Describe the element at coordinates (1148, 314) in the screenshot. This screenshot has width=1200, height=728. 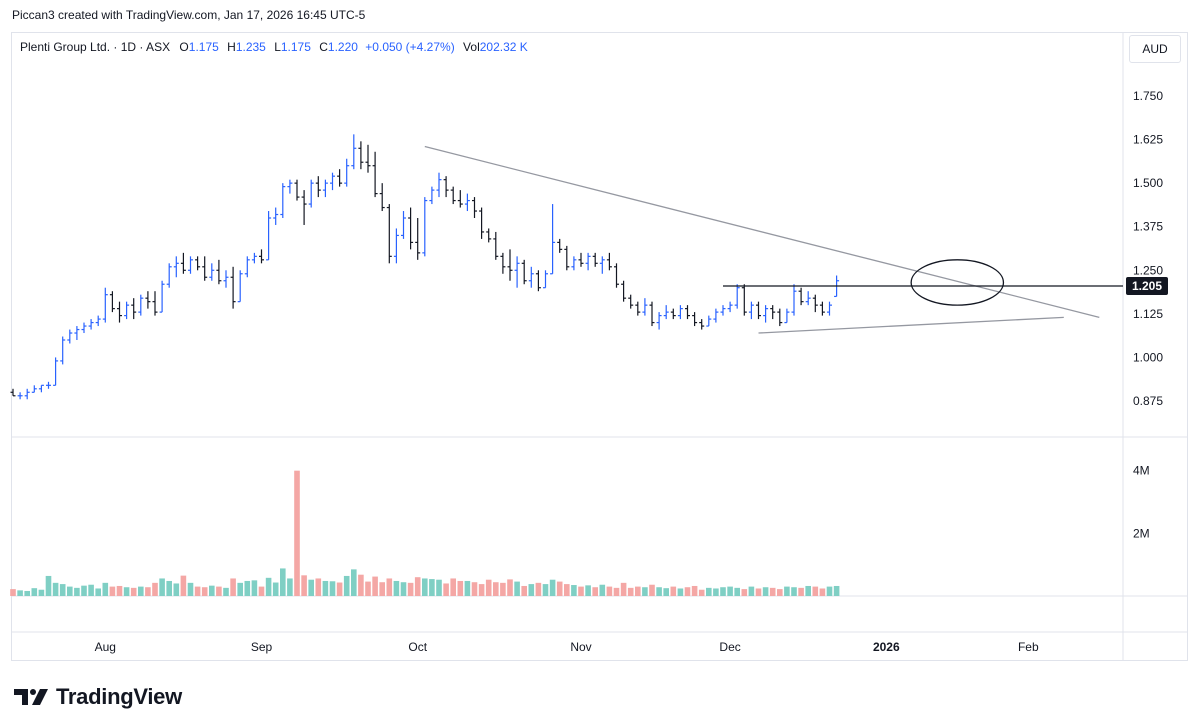
I see `y-tick-label: 1.125` at that location.